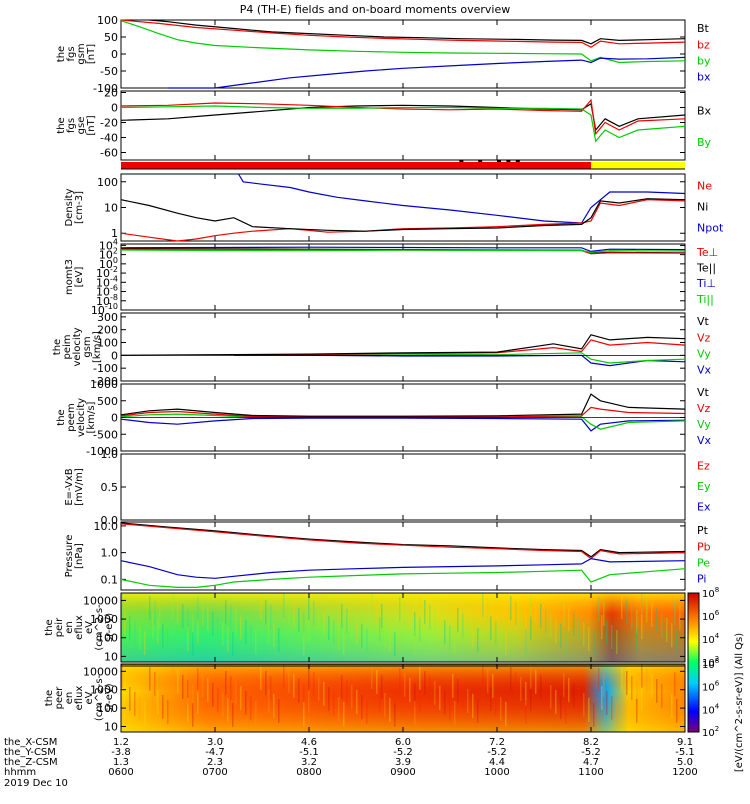 The image size is (750, 804). Describe the element at coordinates (403, 568) in the screenshot. I see `series-line-pi` at that location.